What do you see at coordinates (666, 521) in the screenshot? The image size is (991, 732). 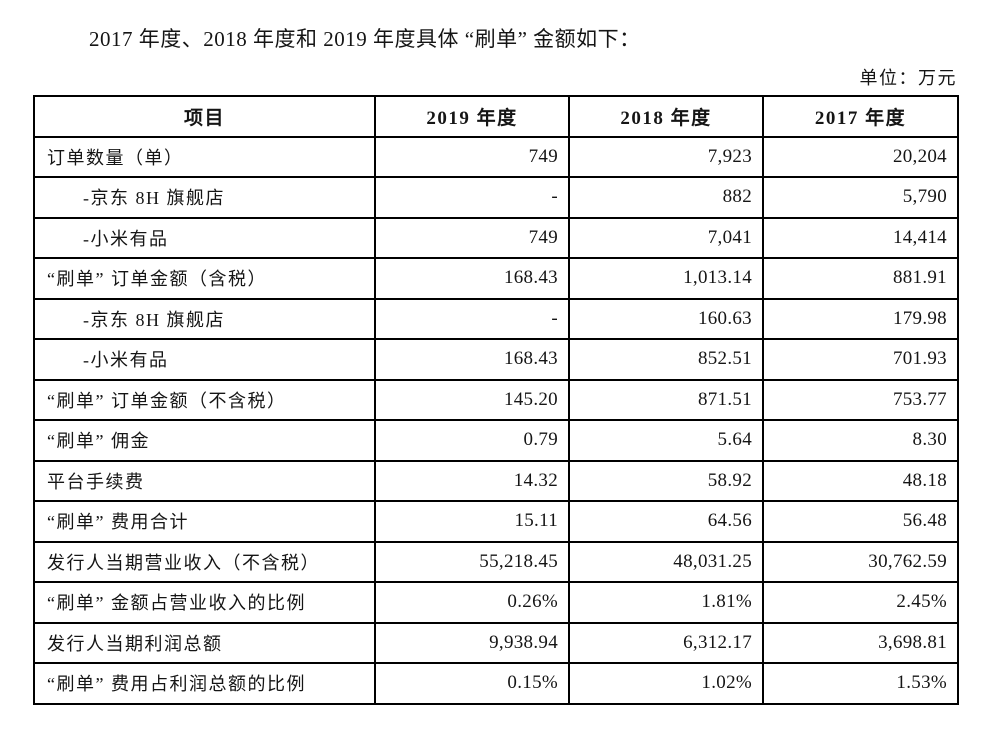 I see `row-value: 64.56` at bounding box center [666, 521].